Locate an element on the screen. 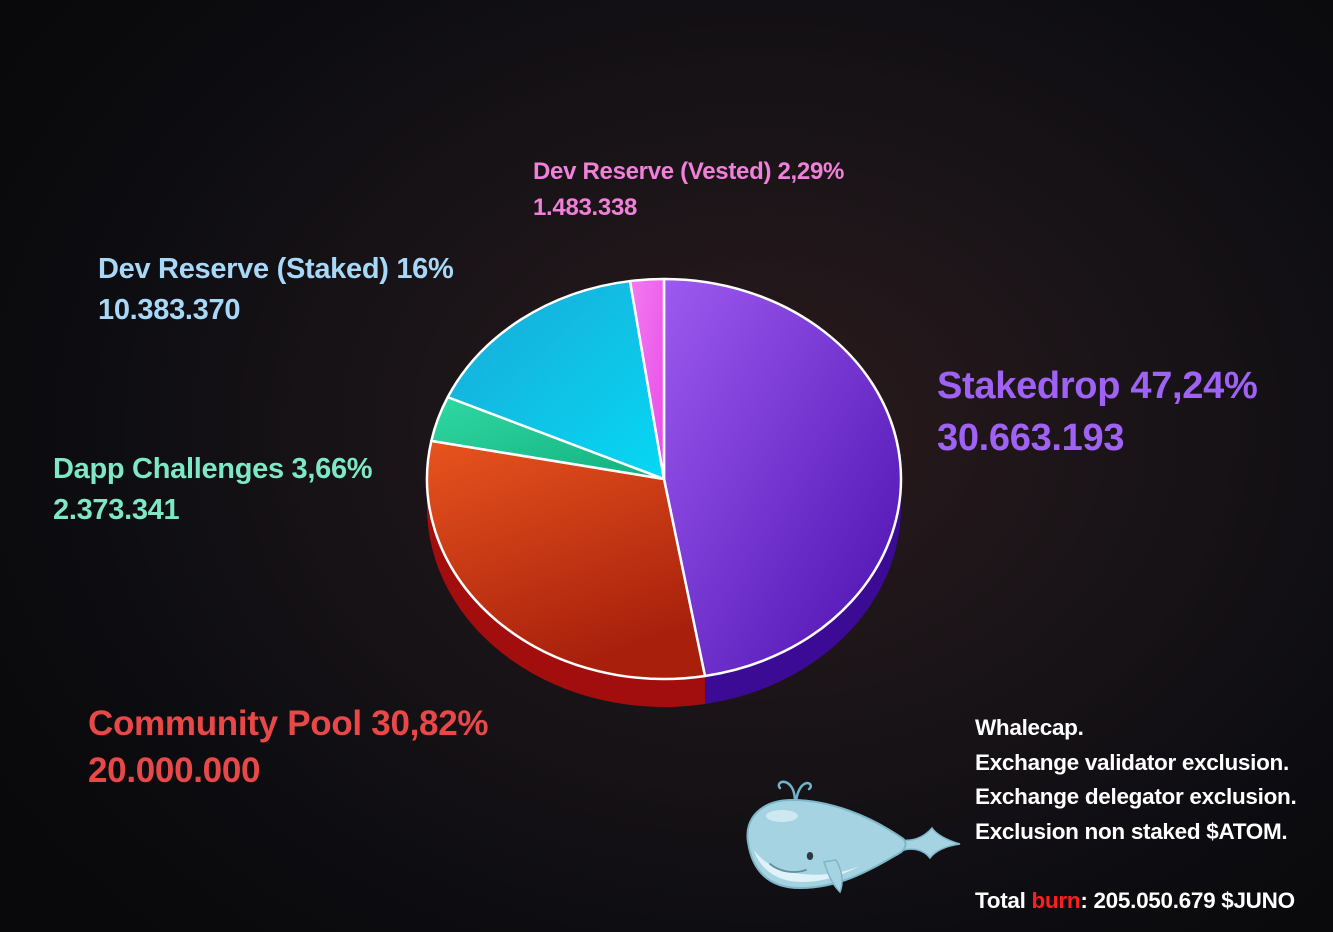 This screenshot has width=1333, height=932. notes-spacer is located at coordinates (1135, 866).